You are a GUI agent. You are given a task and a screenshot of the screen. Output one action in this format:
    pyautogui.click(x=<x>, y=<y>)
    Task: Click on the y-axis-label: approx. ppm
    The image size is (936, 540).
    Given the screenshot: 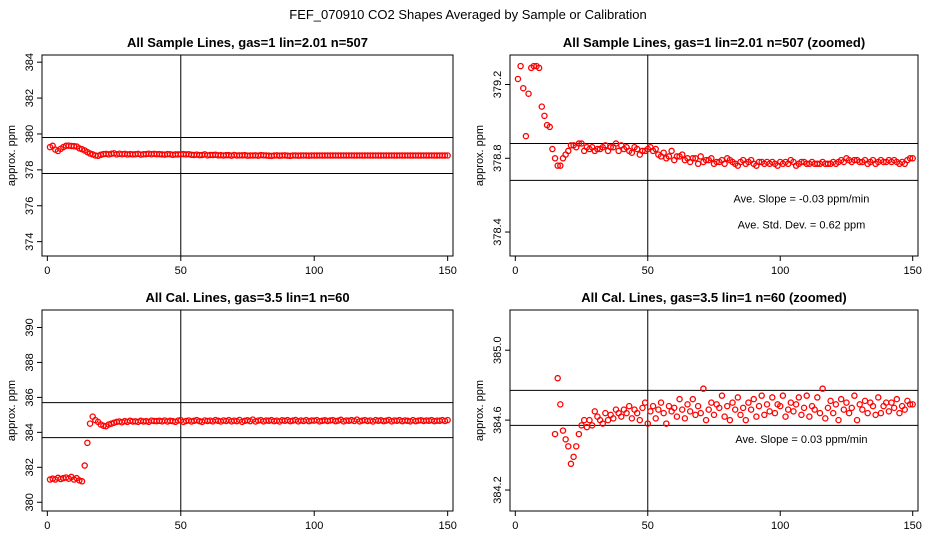 What is the action you would take?
    pyautogui.click(x=12, y=155)
    